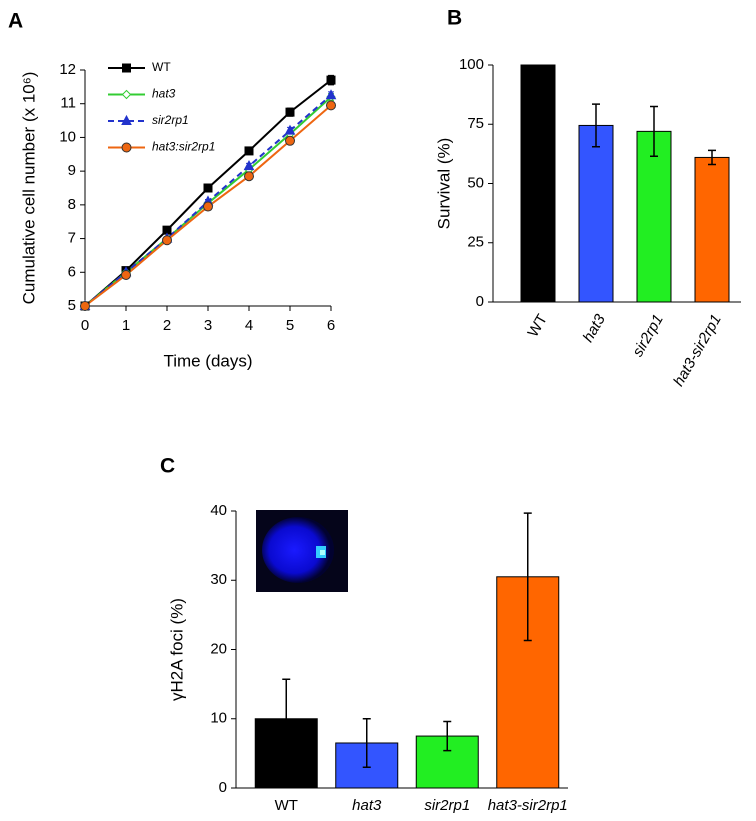  What do you see at coordinates (249, 325) in the screenshot?
I see `x-tick-label: 4` at bounding box center [249, 325].